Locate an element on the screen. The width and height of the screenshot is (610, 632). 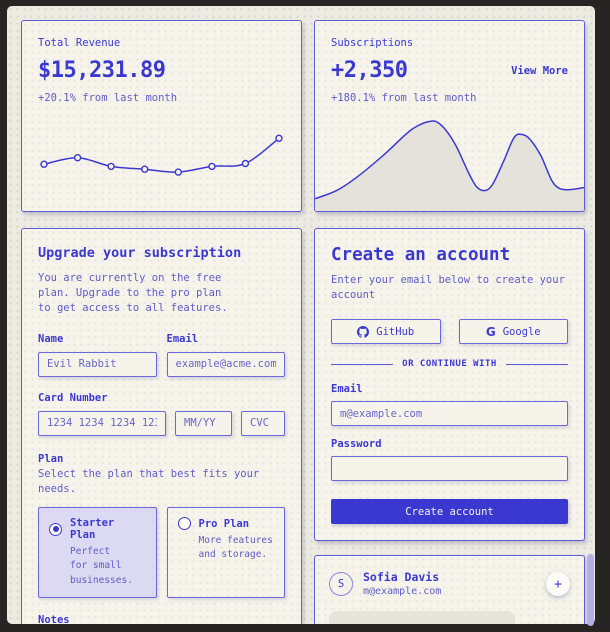
create-account-button: Create account is located at coordinates (449, 512).